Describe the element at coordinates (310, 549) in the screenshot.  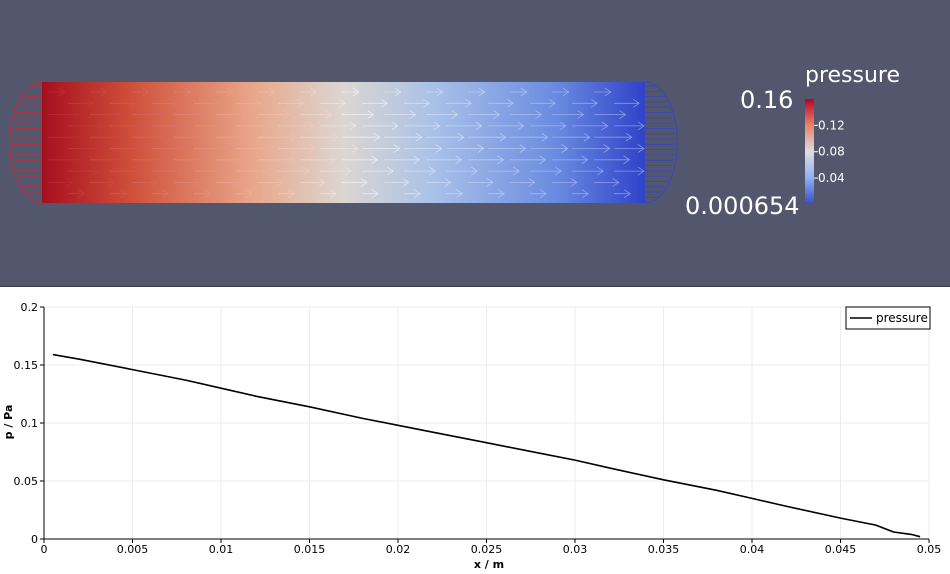
I see `x-tick-label: 0.015` at that location.